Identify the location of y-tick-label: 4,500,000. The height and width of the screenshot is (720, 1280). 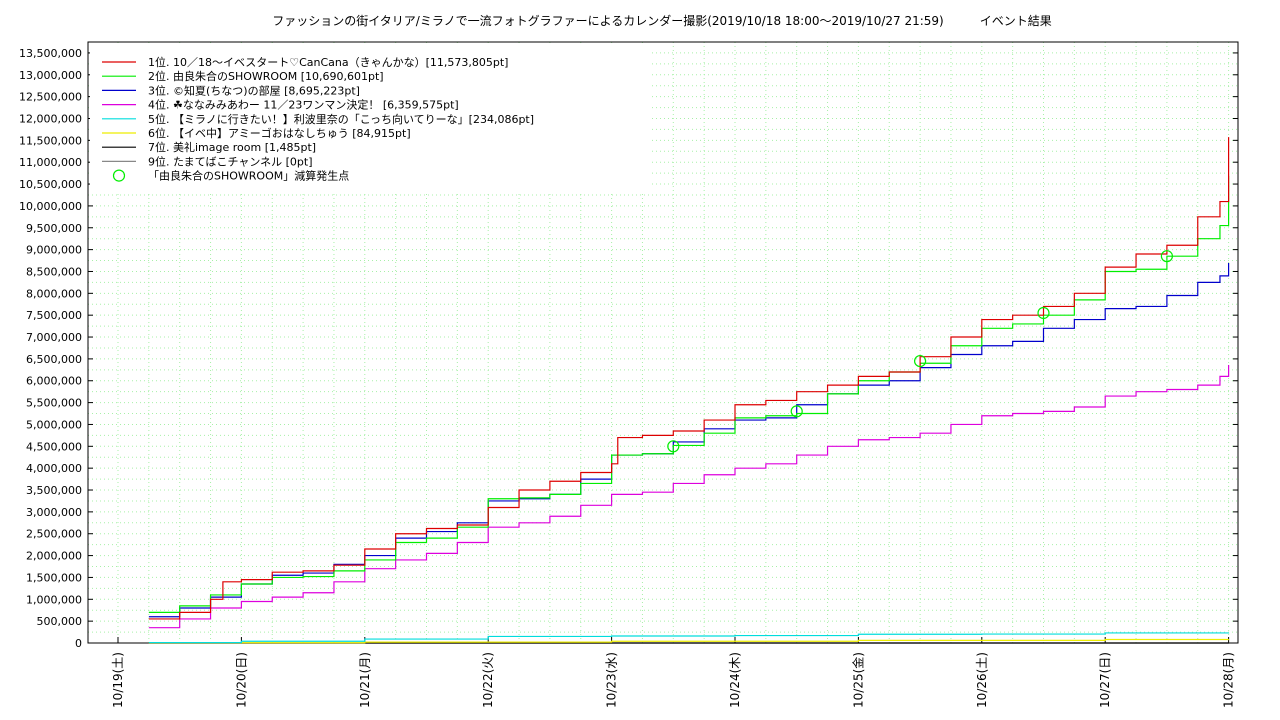
(54, 446).